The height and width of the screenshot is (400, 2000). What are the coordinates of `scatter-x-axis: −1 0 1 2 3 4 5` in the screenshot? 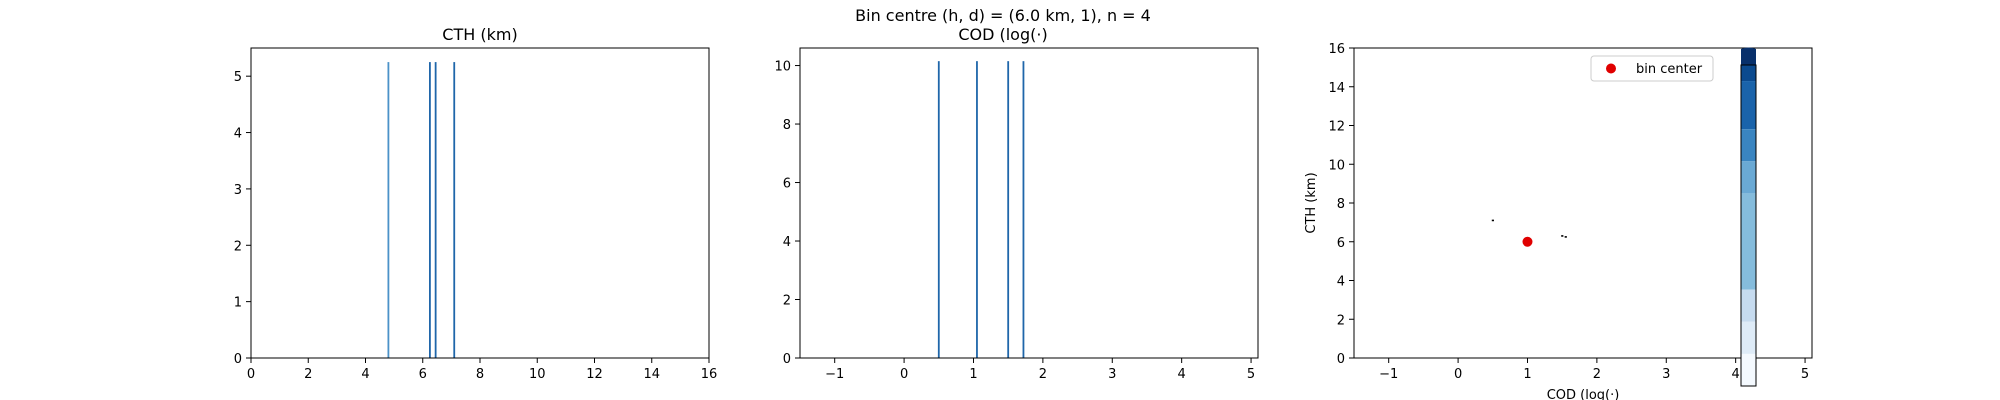 It's located at (1594, 370).